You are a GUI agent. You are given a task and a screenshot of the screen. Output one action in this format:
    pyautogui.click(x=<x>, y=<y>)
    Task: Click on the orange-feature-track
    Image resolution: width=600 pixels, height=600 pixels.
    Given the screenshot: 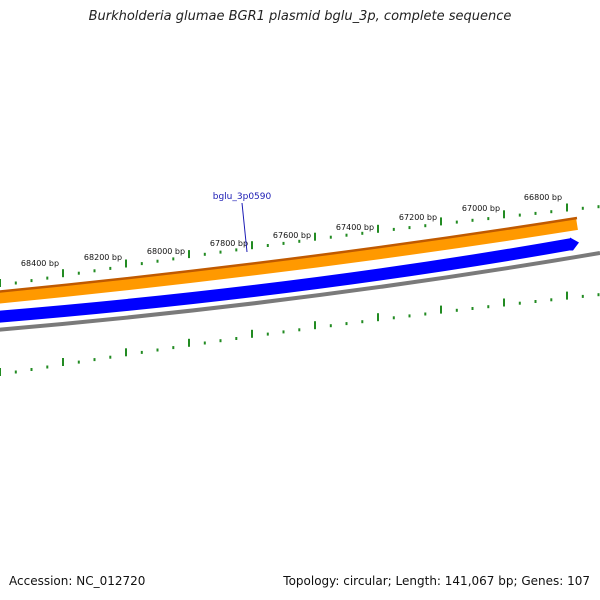 What is the action you would take?
    pyautogui.click(x=289, y=261)
    